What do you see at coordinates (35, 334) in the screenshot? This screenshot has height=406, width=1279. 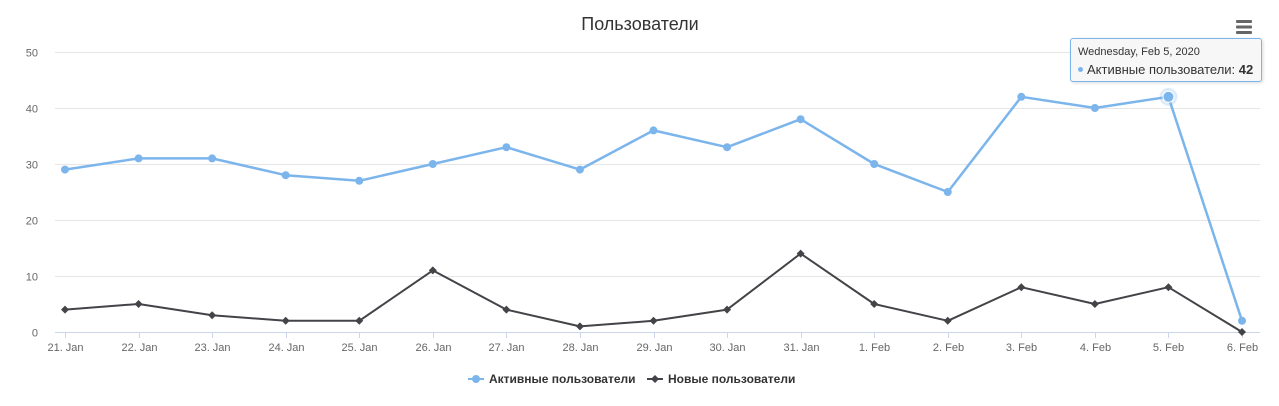 I see `y-tick-label: 0` at bounding box center [35, 334].